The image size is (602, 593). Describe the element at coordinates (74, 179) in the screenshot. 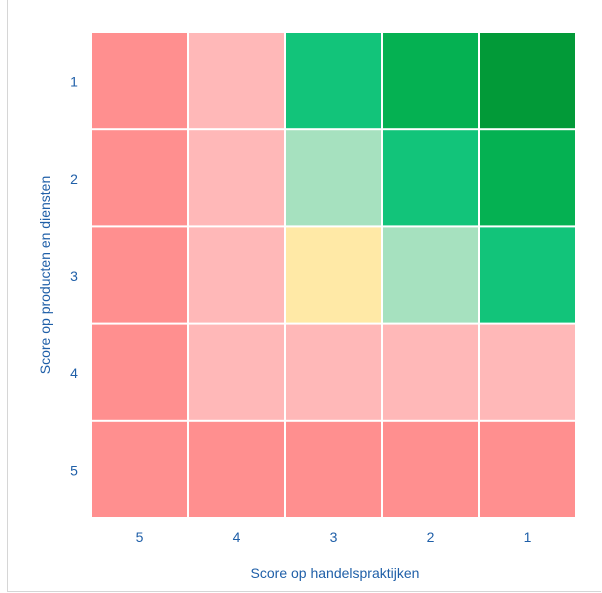

I see `y-tick-label: 2` at that location.